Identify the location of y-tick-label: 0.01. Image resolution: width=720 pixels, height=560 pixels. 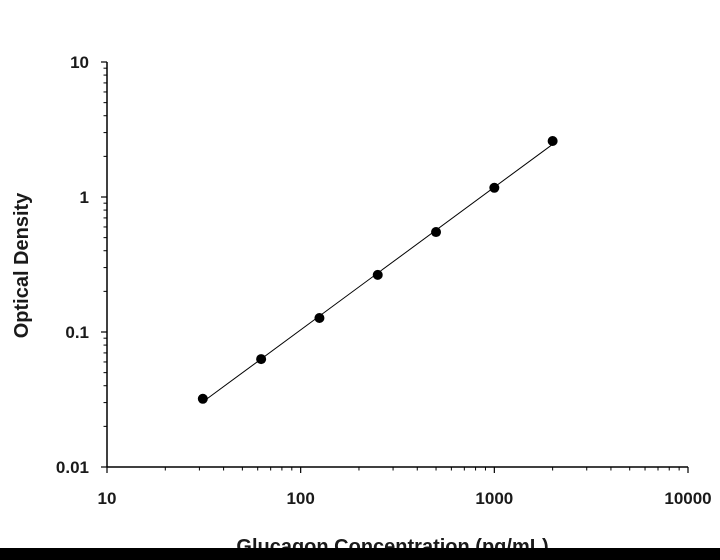
(72, 467).